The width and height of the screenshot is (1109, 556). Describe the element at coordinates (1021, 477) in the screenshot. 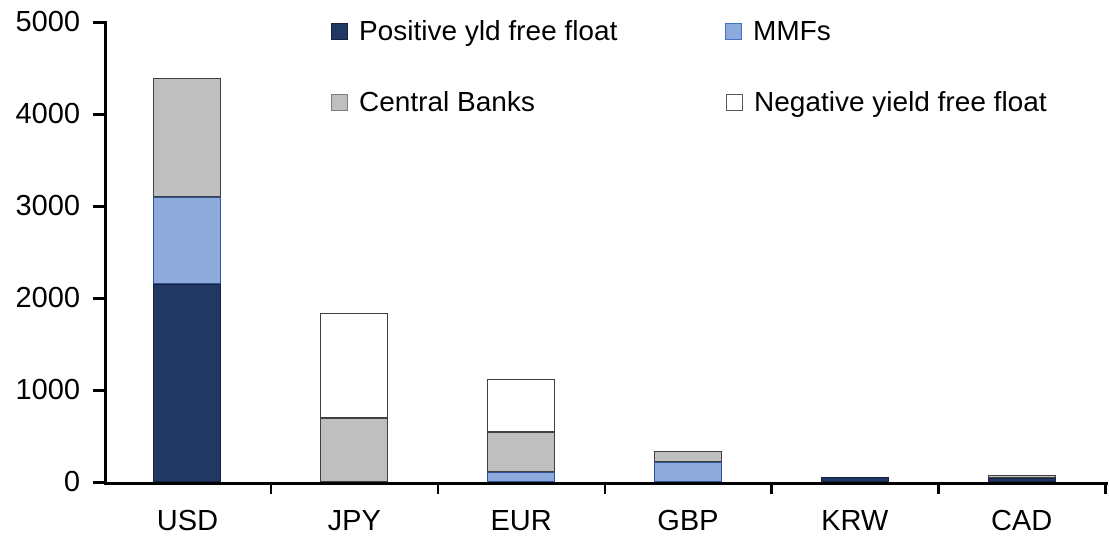

I see `bar-segment-CAD-central-banks` at that location.